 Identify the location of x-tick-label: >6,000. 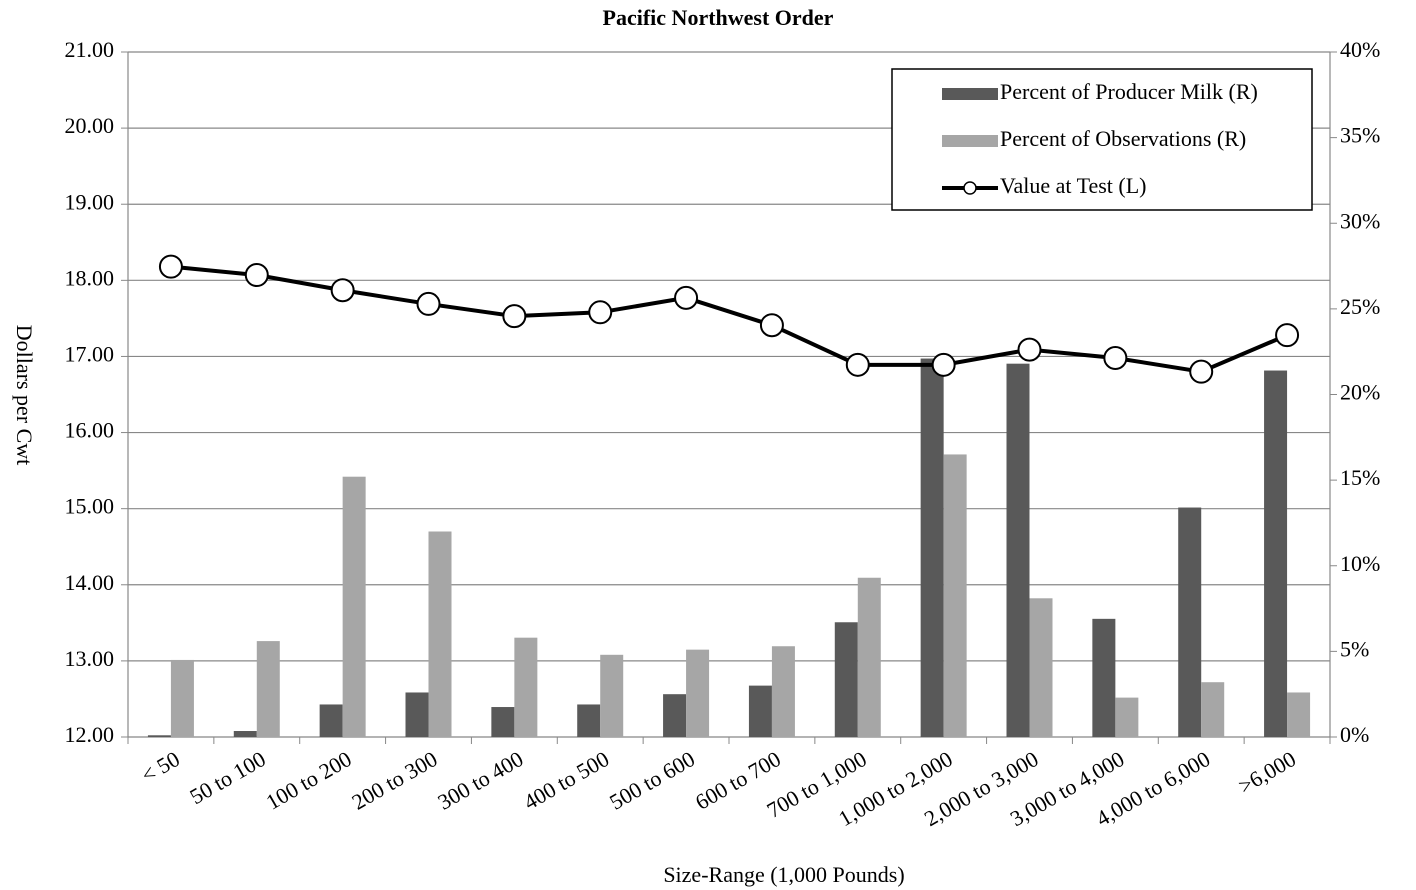
(1267, 772).